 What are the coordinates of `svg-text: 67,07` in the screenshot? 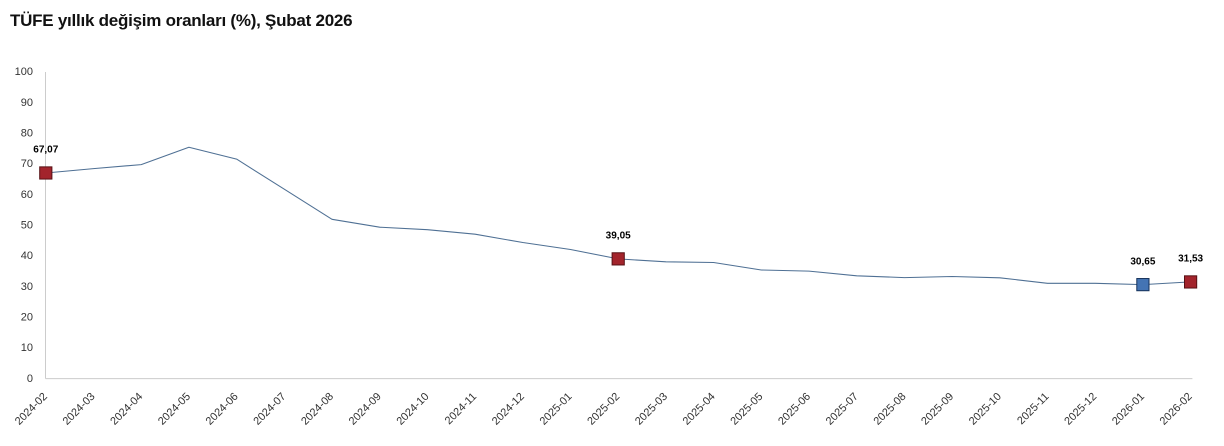 It's located at (45, 150).